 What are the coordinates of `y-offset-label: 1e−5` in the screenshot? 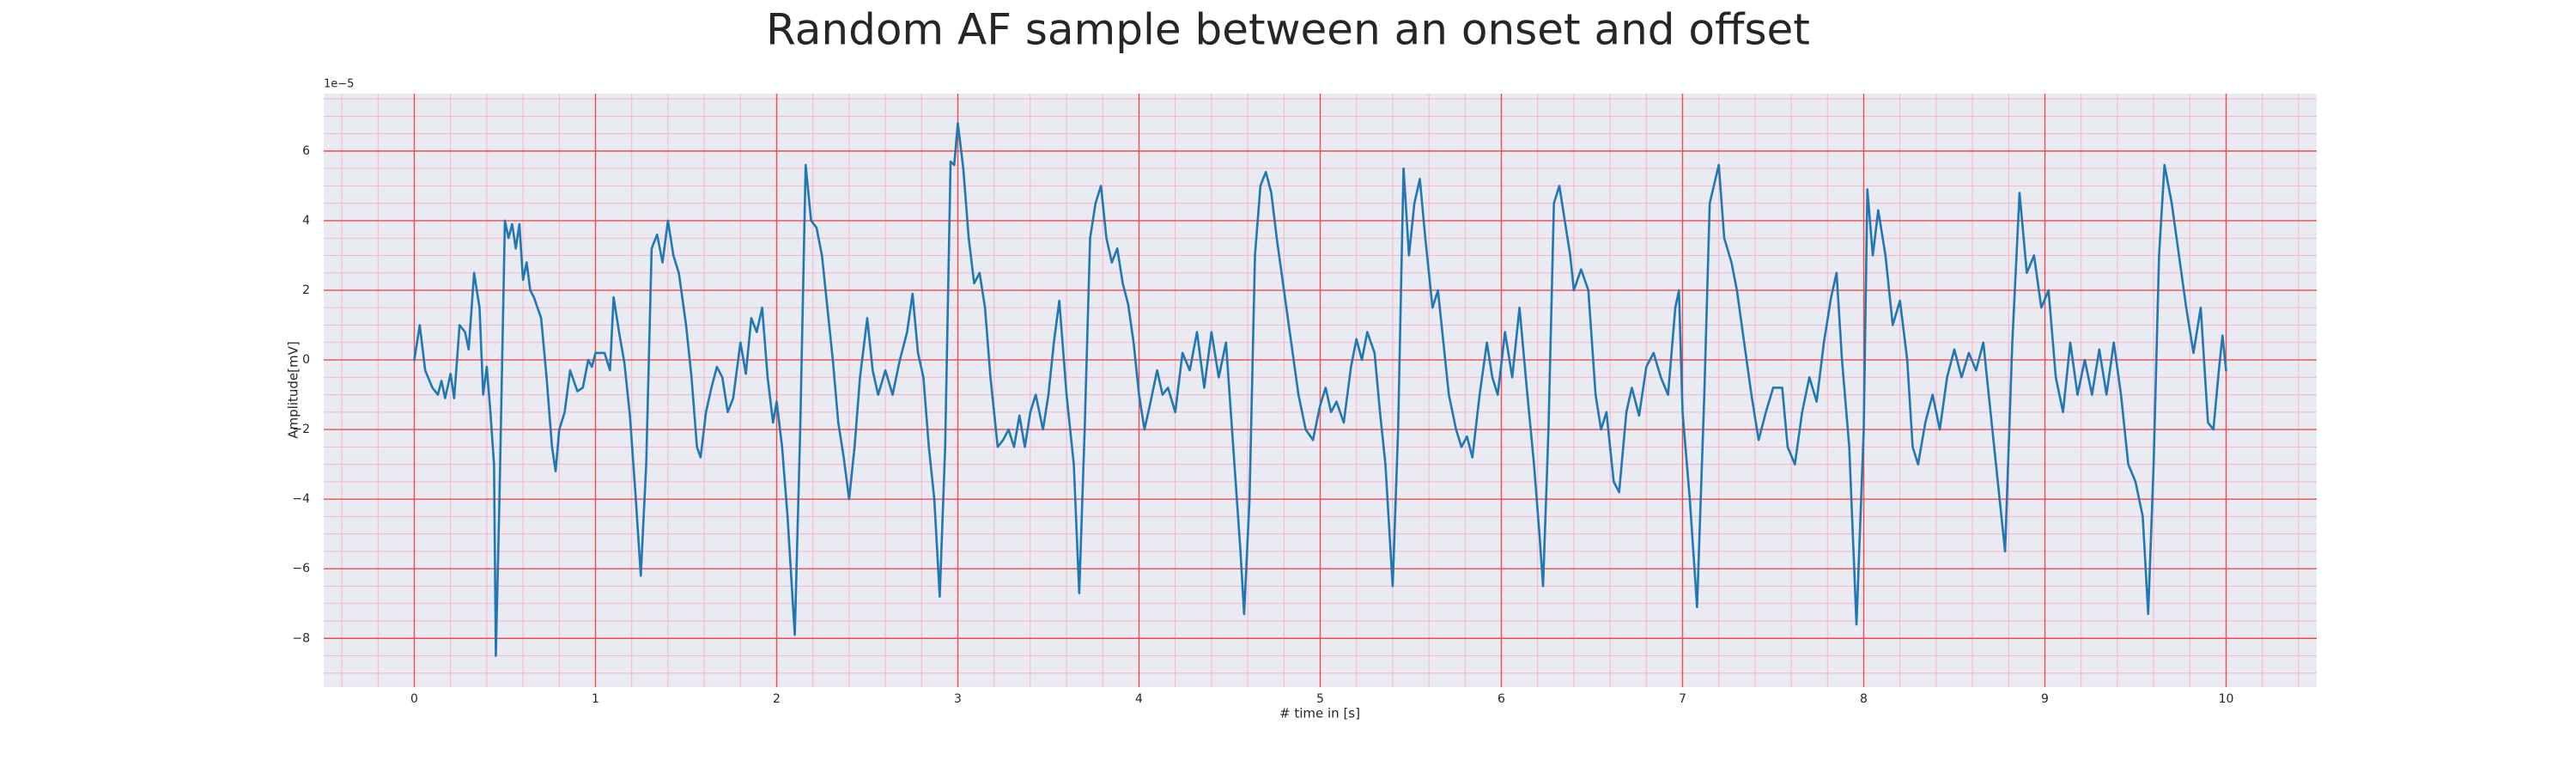 It's located at (339, 84).